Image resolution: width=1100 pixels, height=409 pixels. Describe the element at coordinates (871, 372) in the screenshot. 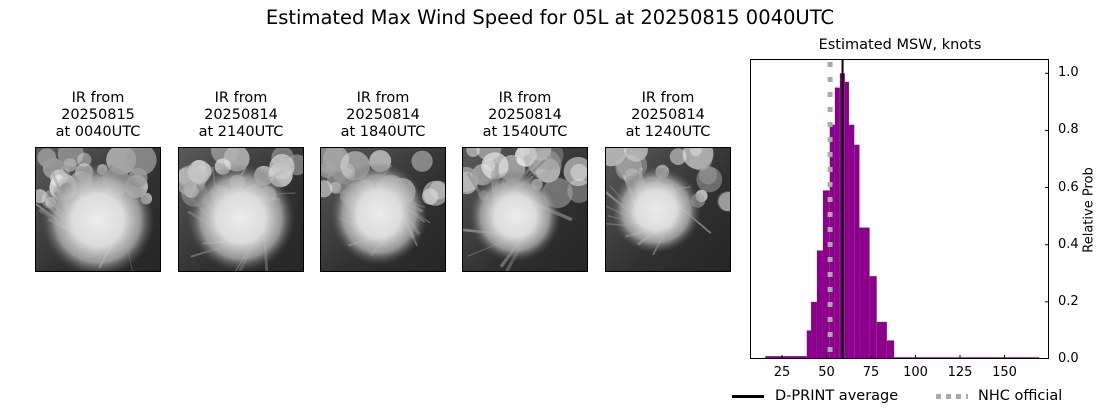

I see `x-tick-label: 75` at that location.